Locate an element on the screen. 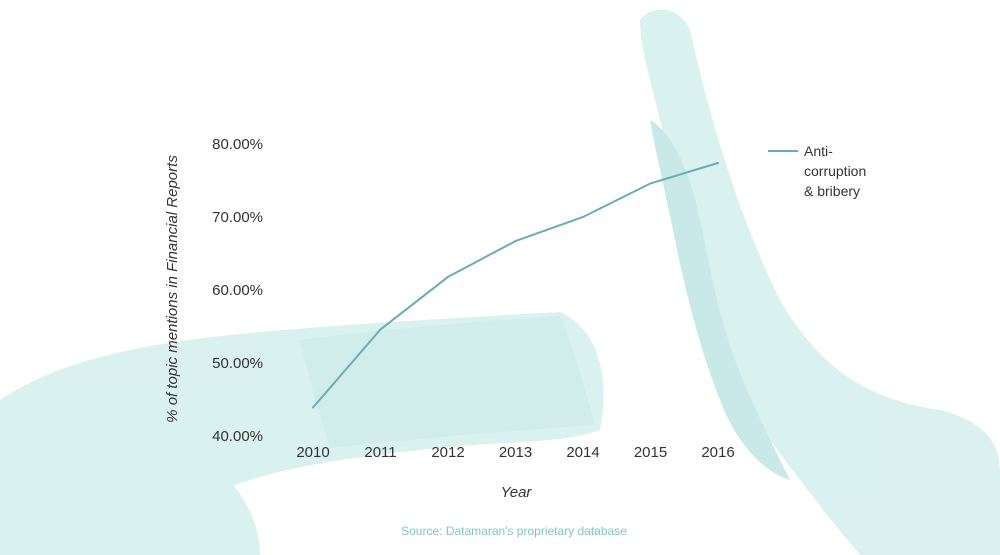 The image size is (1000, 555). data-point-2015 is located at coordinates (650, 183).